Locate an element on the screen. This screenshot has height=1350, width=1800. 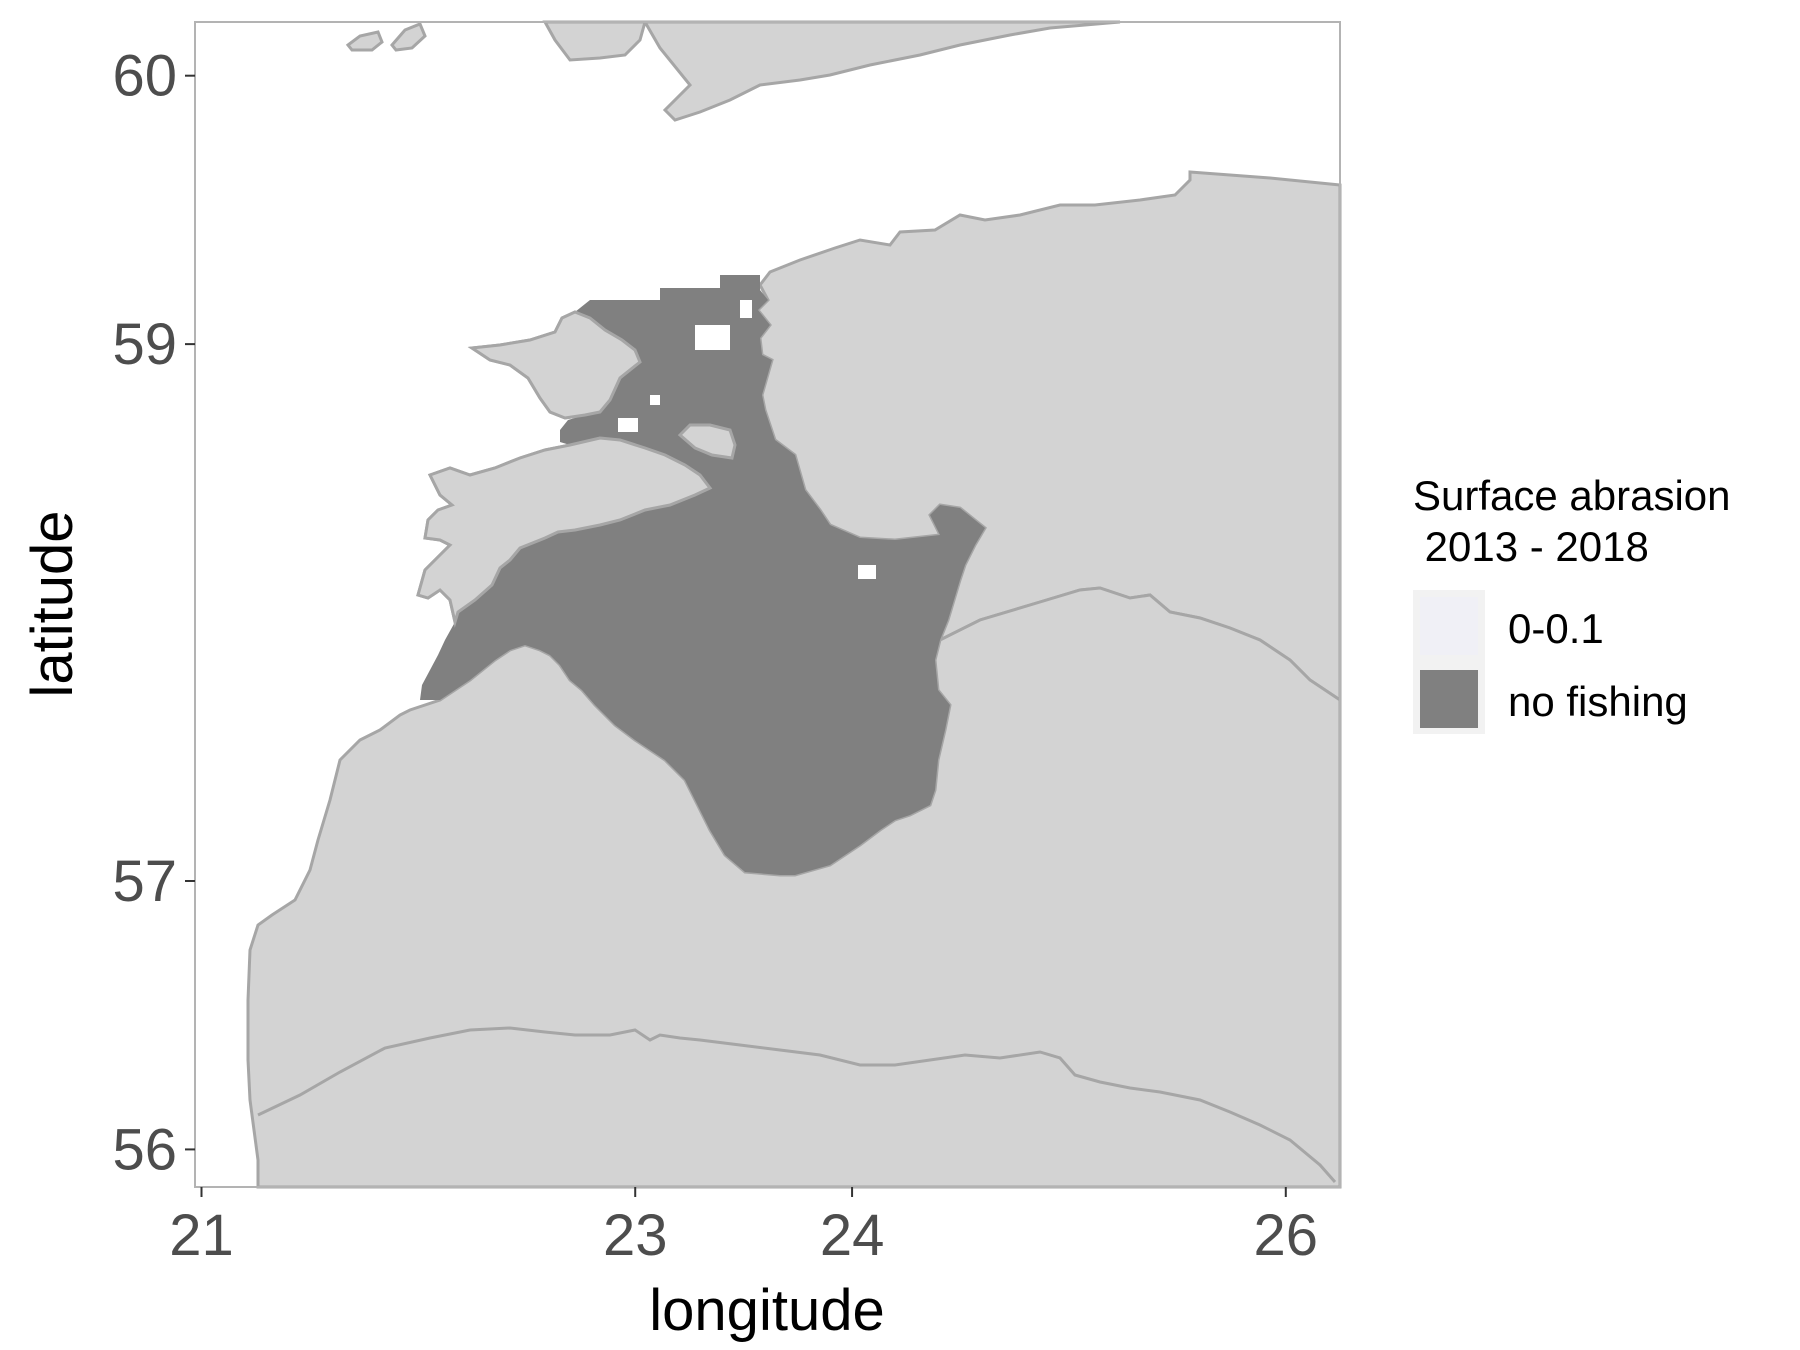
x-axis-title: longitude is located at coordinates (766, 1310).